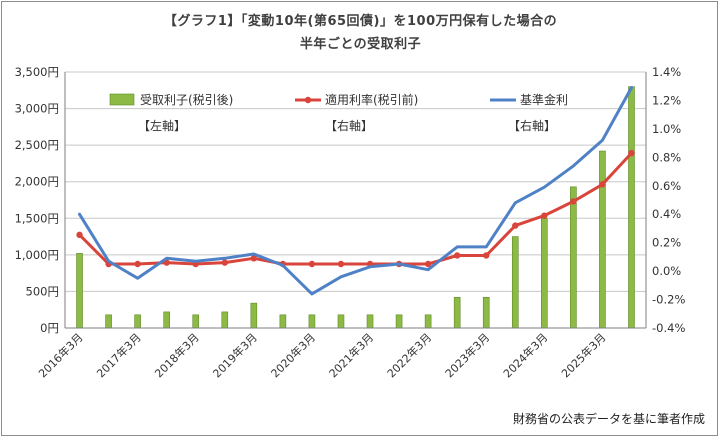 The width and height of the screenshot is (721, 439). I want to click on chart-title-line2: 半年ごとの受取利子, so click(360, 44).